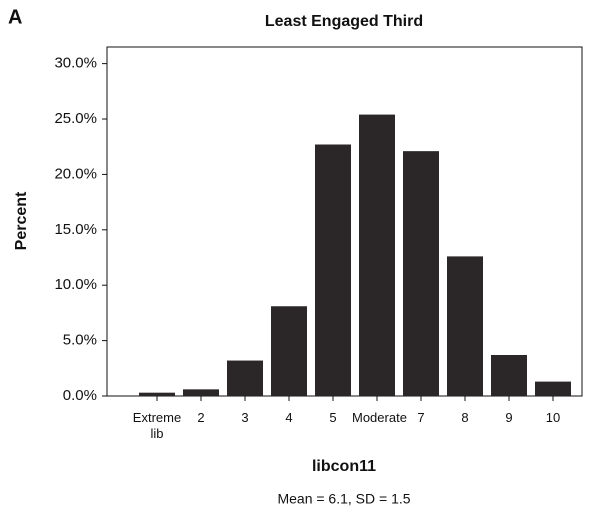 This screenshot has width=597, height=516. Describe the element at coordinates (344, 21) in the screenshot. I see `chart-title: Least Engaged Third` at that location.